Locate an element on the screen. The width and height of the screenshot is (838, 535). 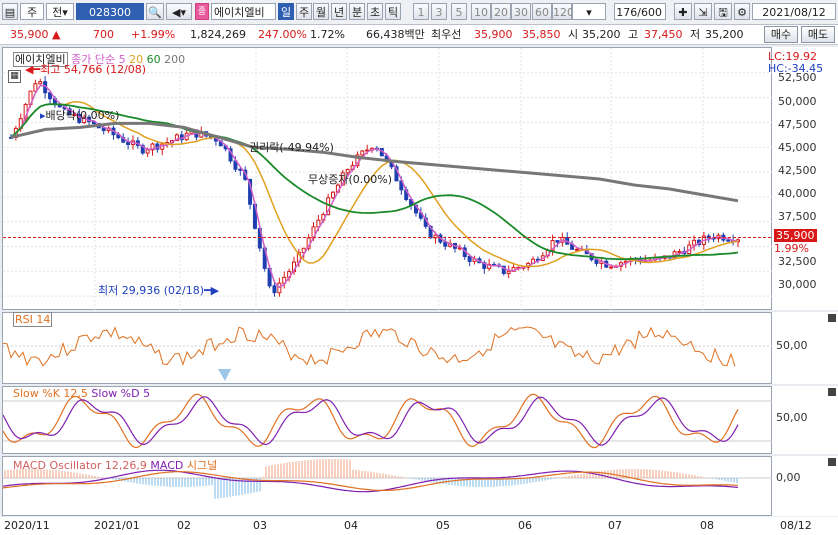
stochastic-legend: Slow %K 12,5 Slow %D 5 is located at coordinates (82, 393).